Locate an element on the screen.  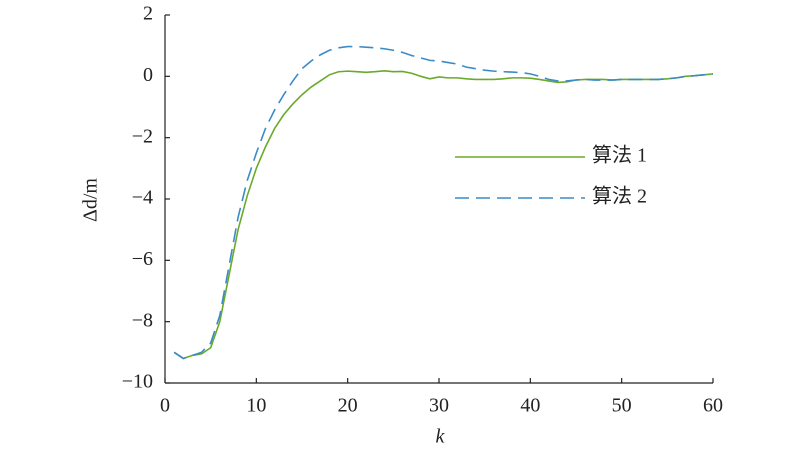
x-tick-label: 50 is located at coordinates (622, 406).